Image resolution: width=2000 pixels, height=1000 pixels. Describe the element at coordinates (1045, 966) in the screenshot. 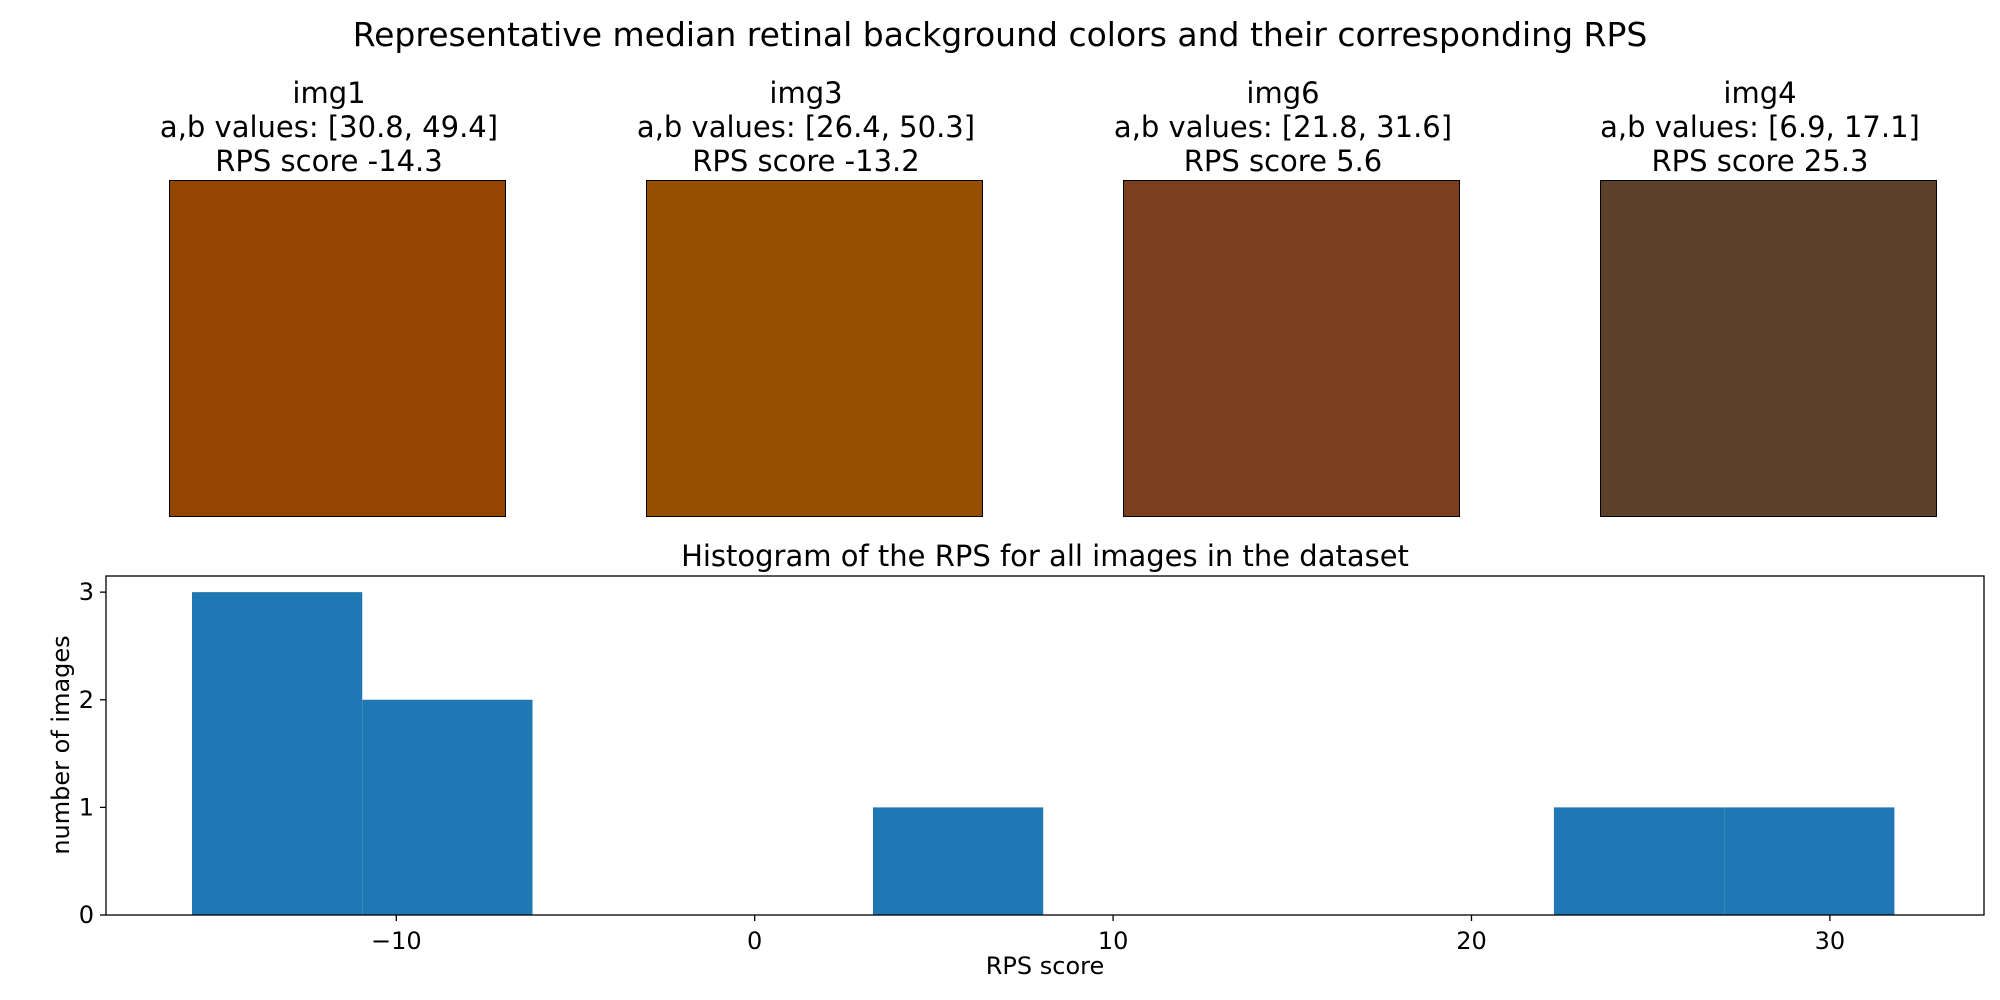

I see `x-axis-label: RPS score` at that location.